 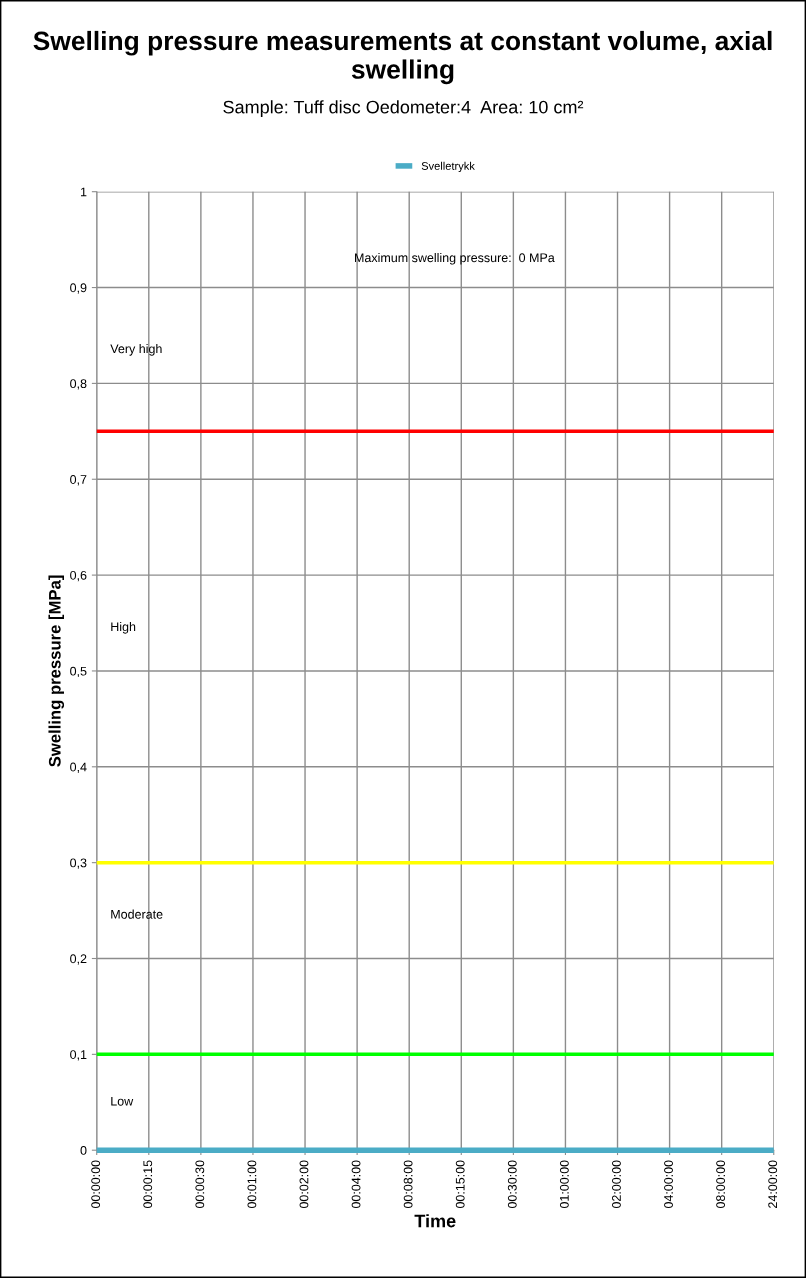 I want to click on annotation: Very high, so click(x=136, y=350).